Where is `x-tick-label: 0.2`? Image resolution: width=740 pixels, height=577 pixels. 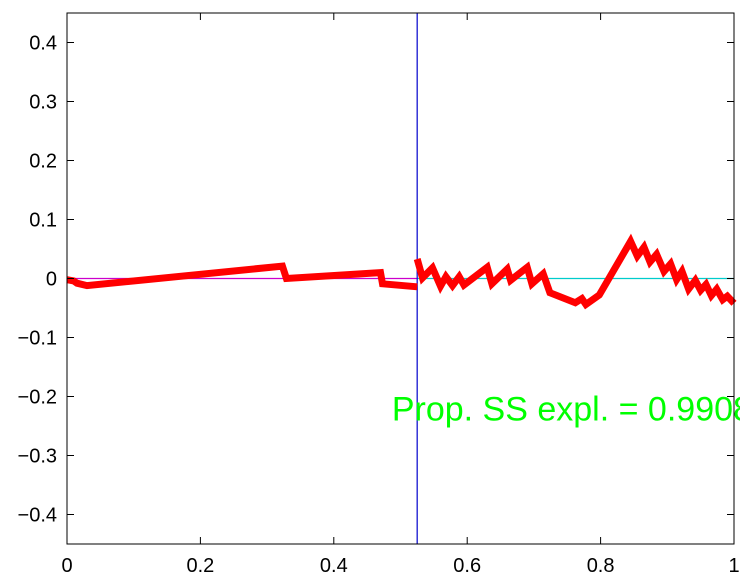
x-tick-label: 0.2 is located at coordinates (200, 566).